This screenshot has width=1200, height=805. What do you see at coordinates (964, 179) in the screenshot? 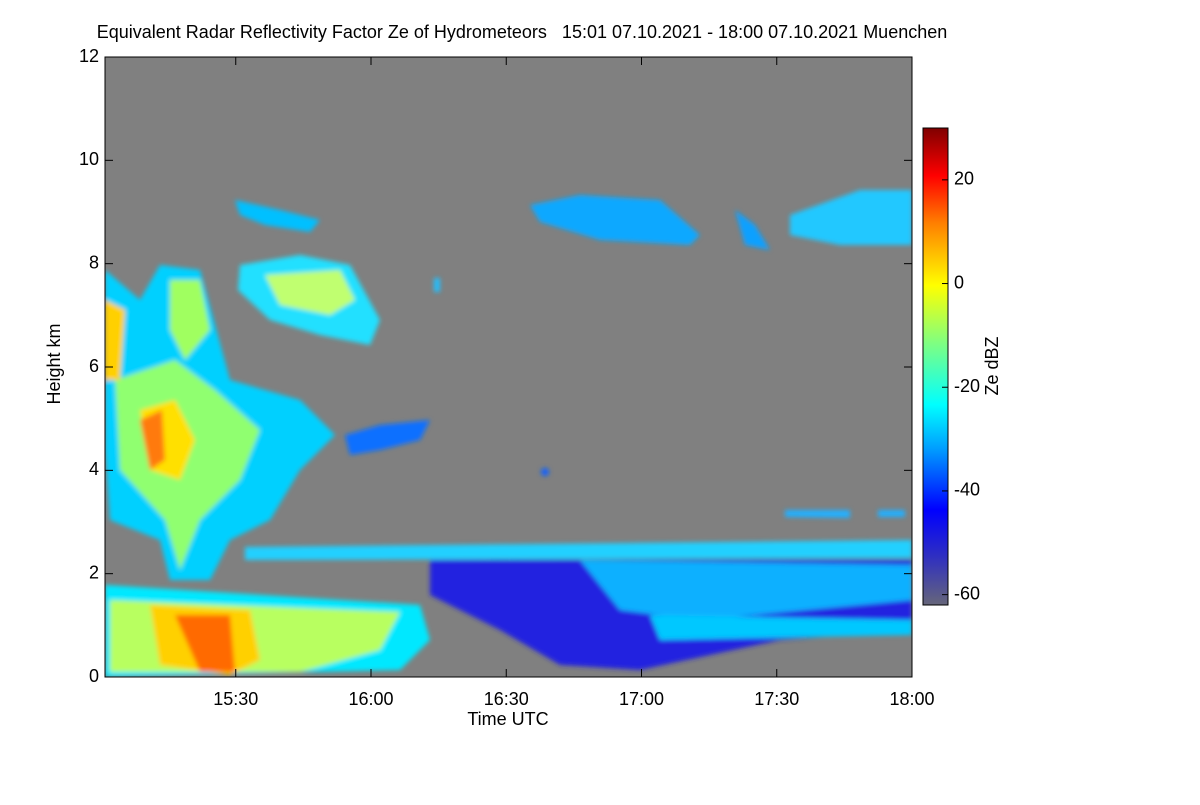
I see `colorbar-tick-label: 20` at bounding box center [964, 179].